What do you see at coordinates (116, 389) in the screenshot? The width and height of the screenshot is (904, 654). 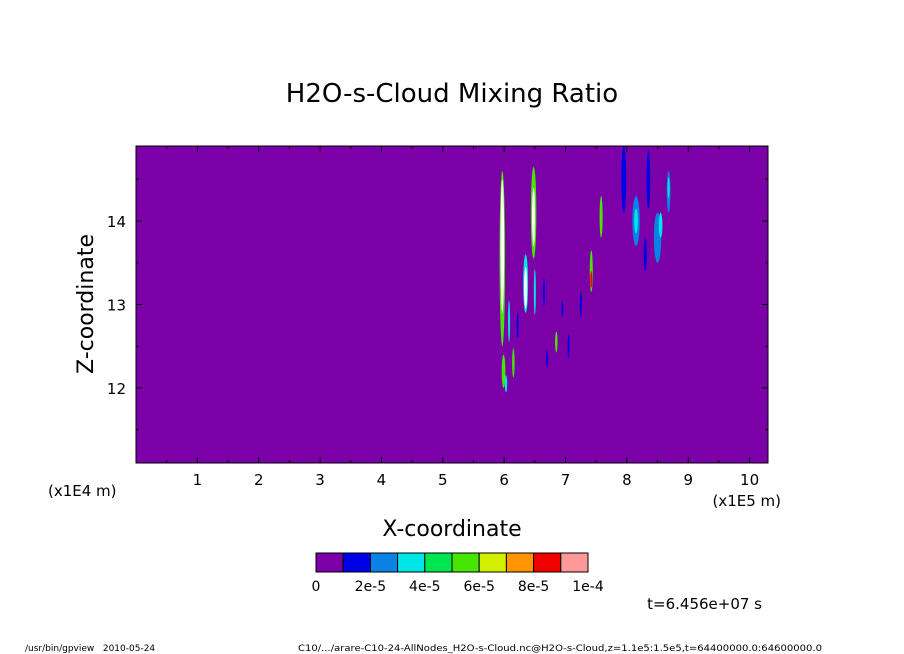 I see `y-tick-label: 12` at bounding box center [116, 389].